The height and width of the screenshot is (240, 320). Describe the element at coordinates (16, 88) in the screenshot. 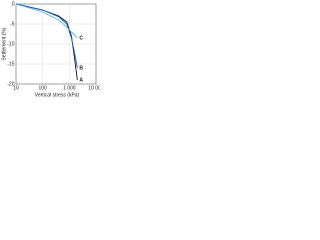

I see `x-tick-label: 10` at that location.